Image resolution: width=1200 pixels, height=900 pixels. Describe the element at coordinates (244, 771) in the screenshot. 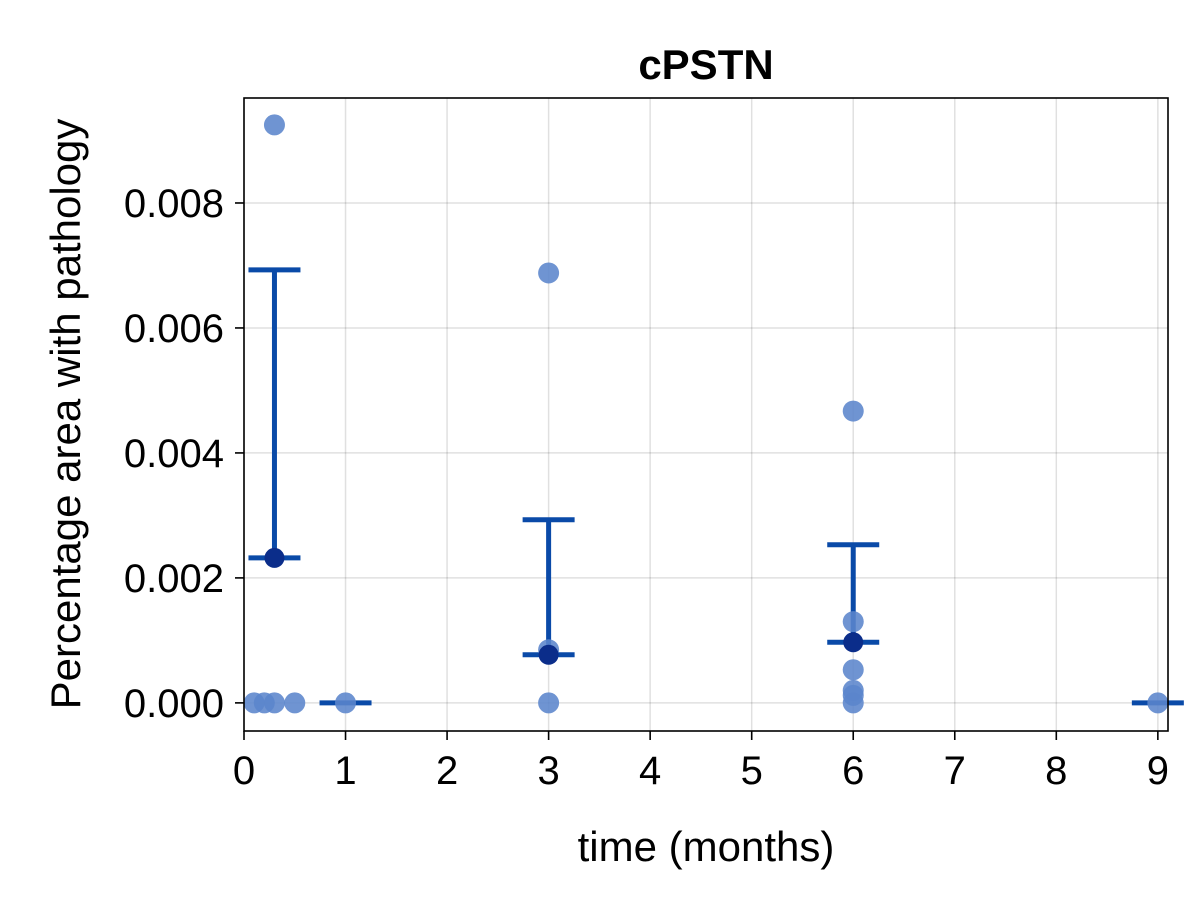

I see `x-tick-label: 0` at that location.